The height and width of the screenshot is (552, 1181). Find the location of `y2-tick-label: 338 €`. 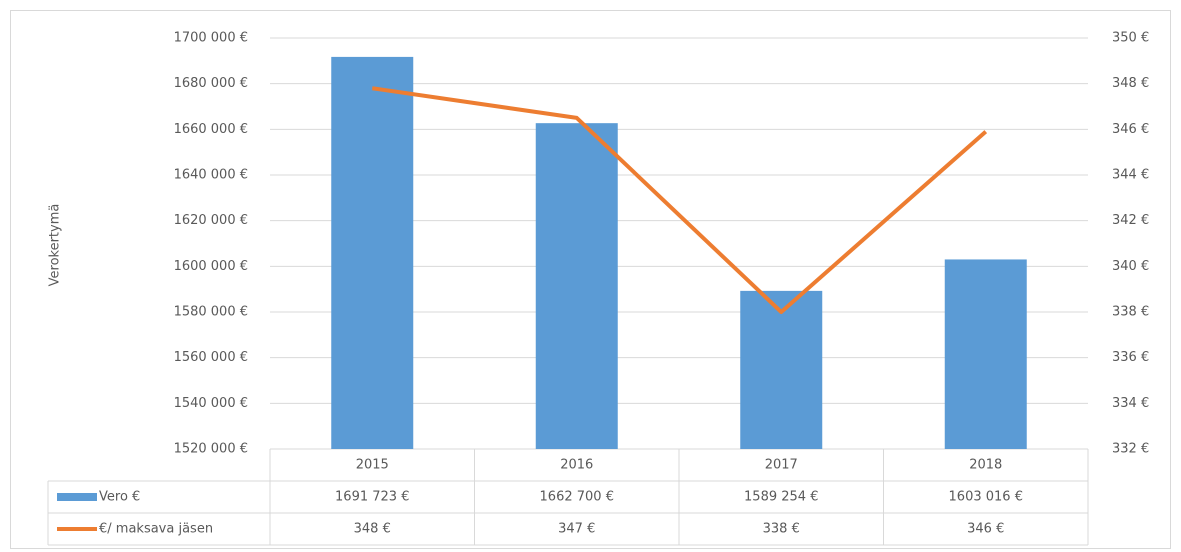

y2-tick-label: 338 € is located at coordinates (1130, 312).